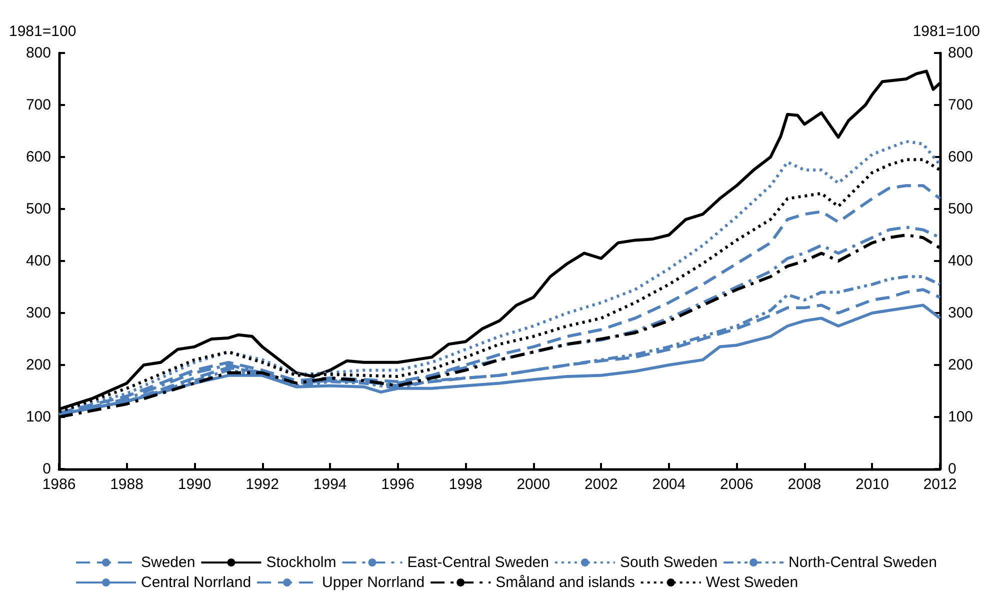 Image resolution: width=989 pixels, height=597 pixels. I want to click on y-tick-label: 600, so click(38, 157).